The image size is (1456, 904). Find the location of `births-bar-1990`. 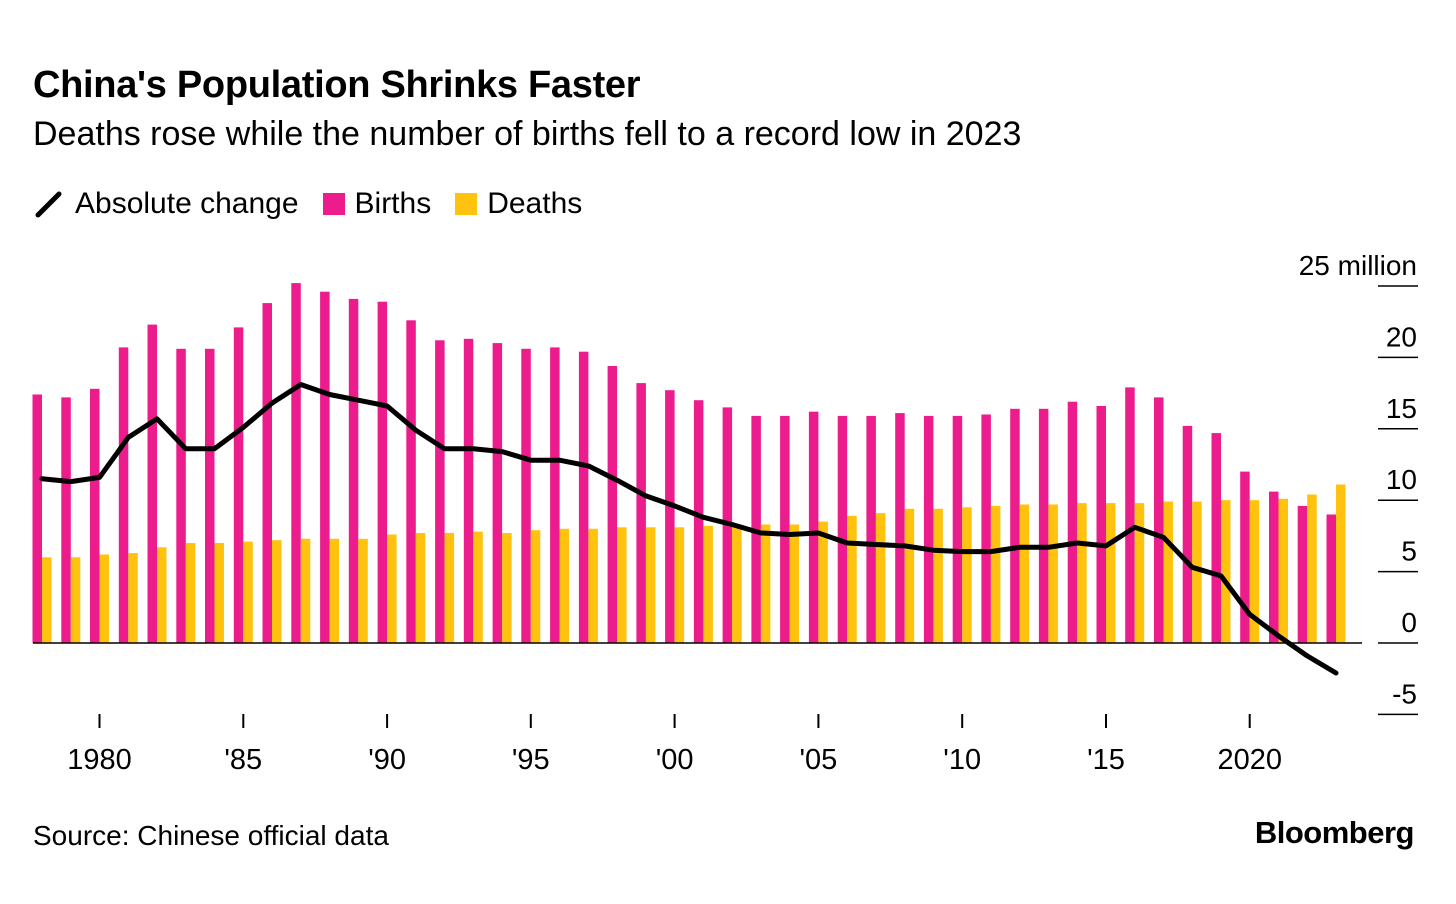

births-bar-1990 is located at coordinates (382, 472).